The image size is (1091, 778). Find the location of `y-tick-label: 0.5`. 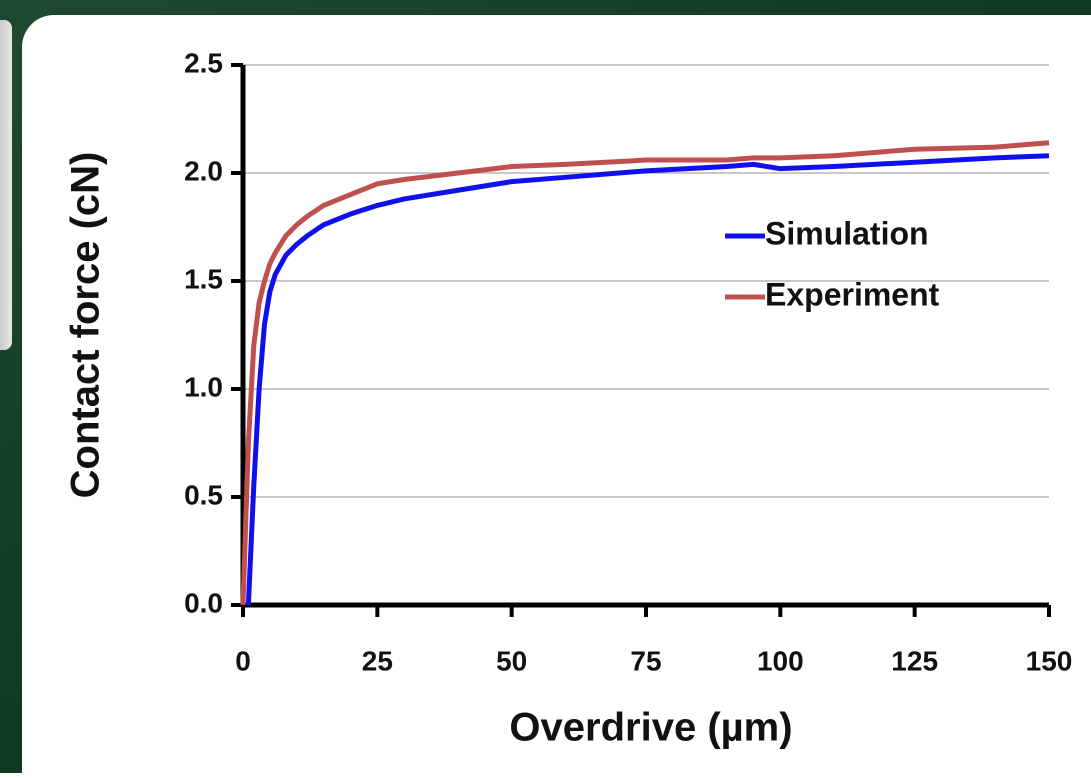

y-tick-label: 0.5 is located at coordinates (203, 494).